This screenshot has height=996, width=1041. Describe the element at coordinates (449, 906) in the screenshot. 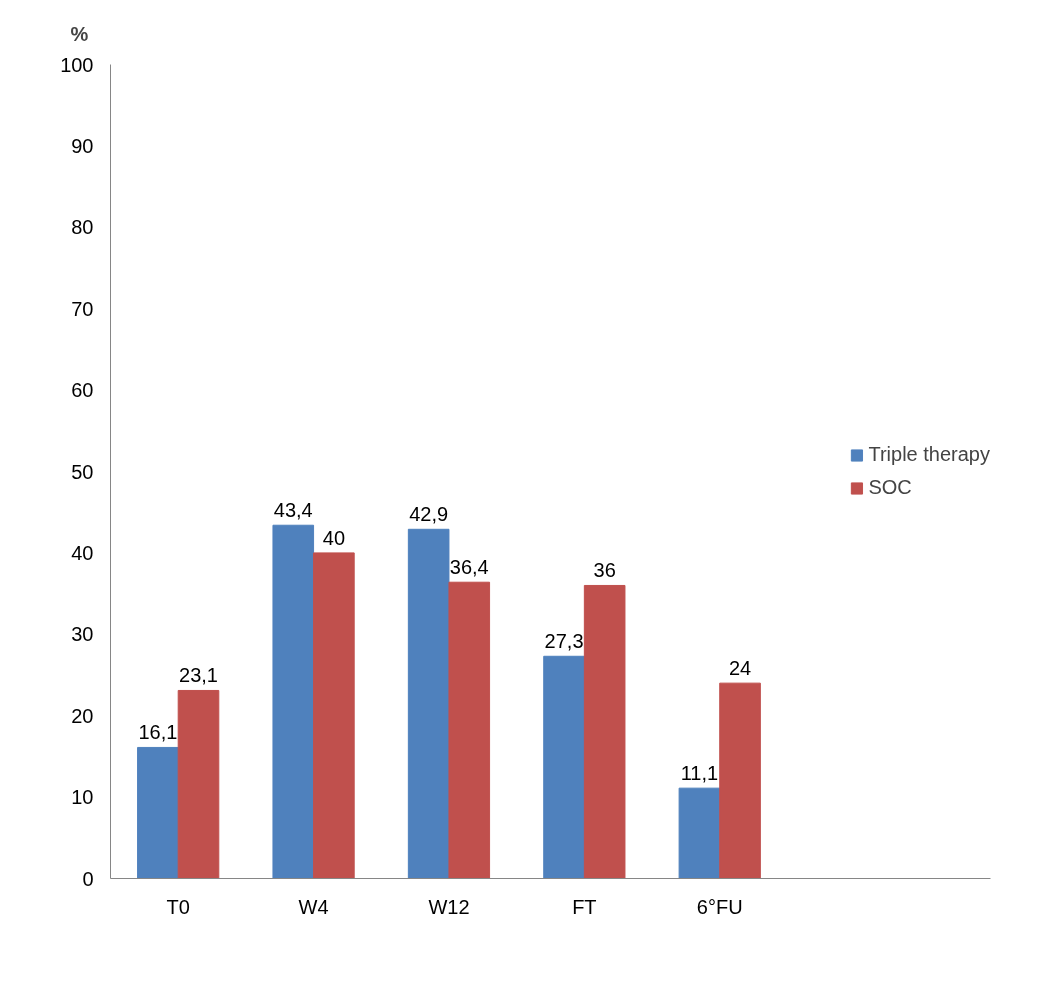

I see `x-tick-label: W12` at that location.